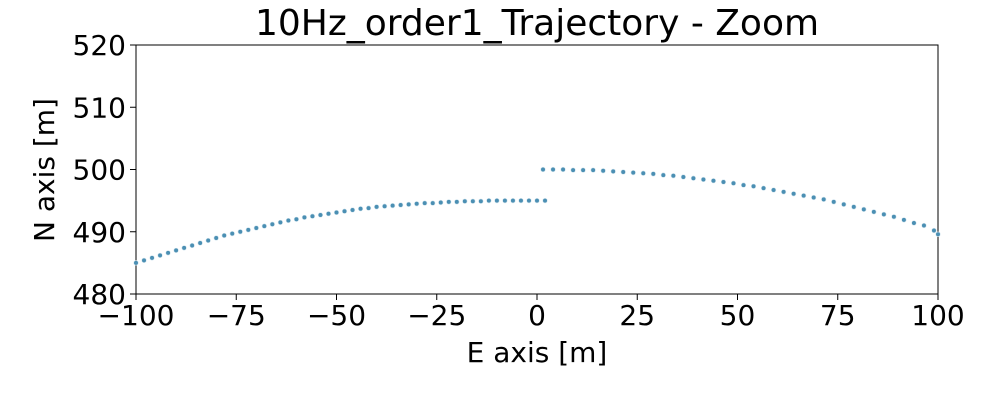  Describe the element at coordinates (236, 315) in the screenshot. I see `x-tick-label: −75` at that location.